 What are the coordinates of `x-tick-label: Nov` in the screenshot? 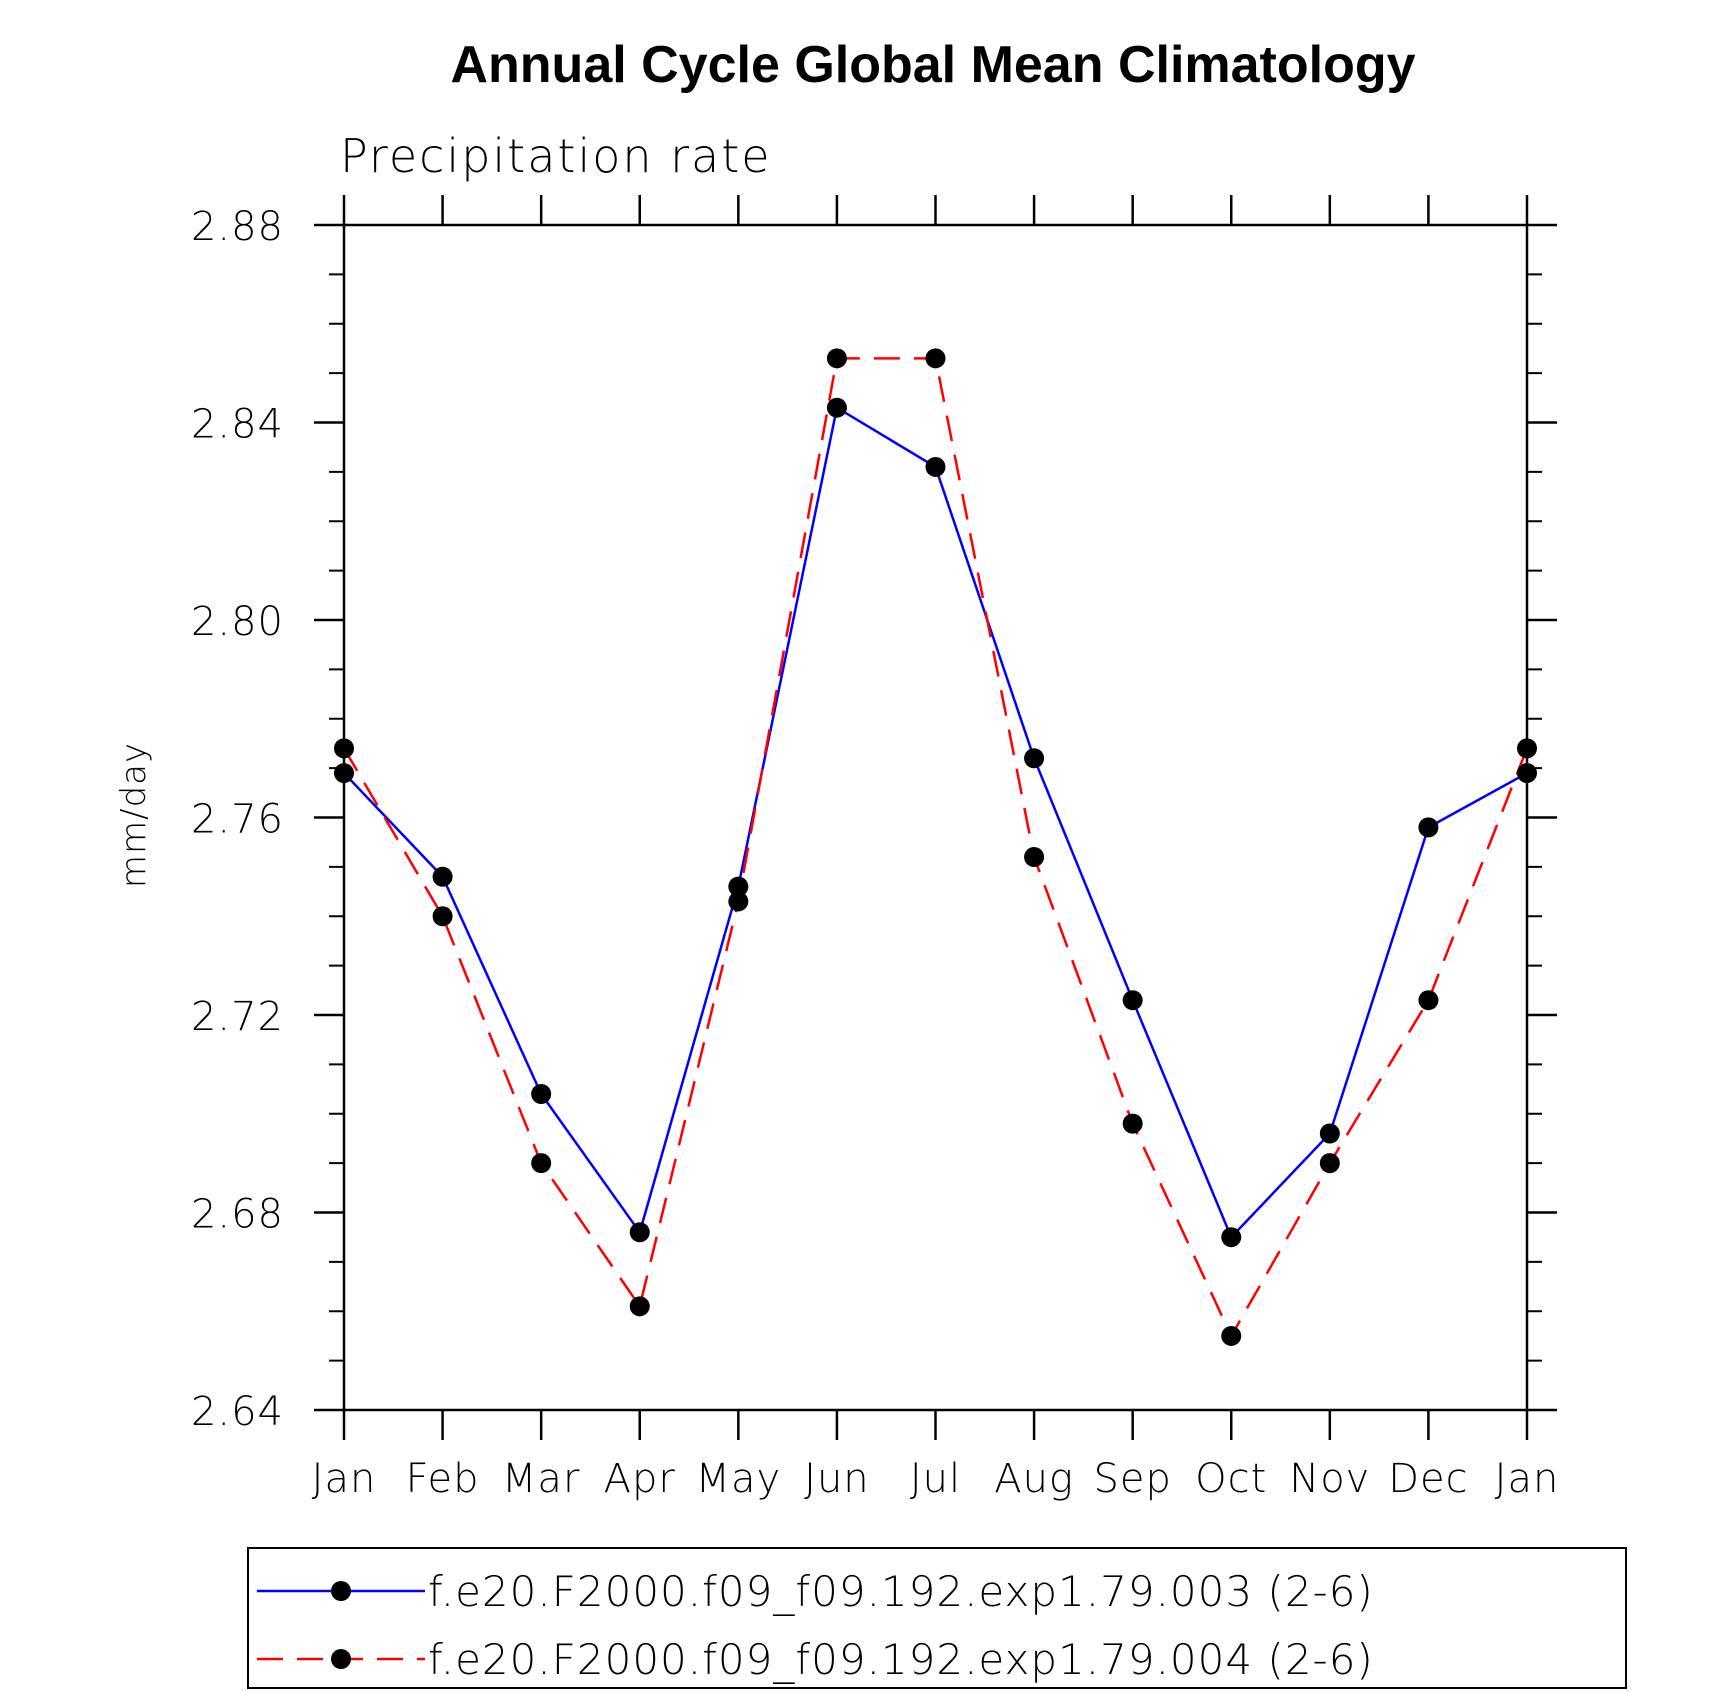 It's located at (1329, 1479).